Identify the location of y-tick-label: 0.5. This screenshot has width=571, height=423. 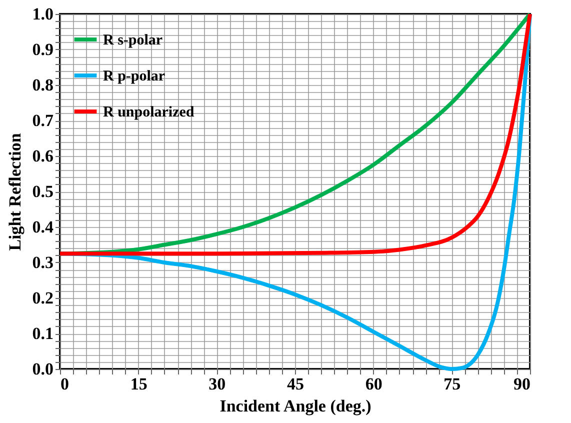
(43, 191).